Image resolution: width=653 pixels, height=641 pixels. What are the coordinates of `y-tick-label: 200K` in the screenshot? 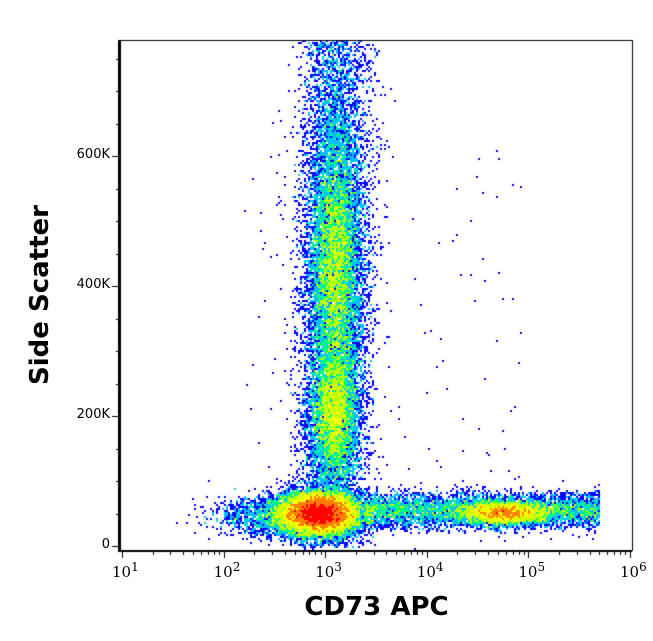 It's located at (93, 414).